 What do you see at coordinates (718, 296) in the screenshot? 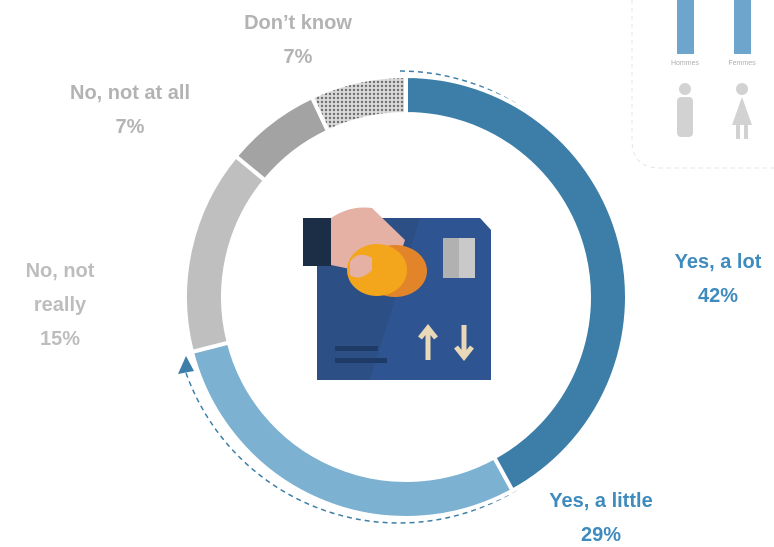
I see `value-label: 42%` at bounding box center [718, 296].